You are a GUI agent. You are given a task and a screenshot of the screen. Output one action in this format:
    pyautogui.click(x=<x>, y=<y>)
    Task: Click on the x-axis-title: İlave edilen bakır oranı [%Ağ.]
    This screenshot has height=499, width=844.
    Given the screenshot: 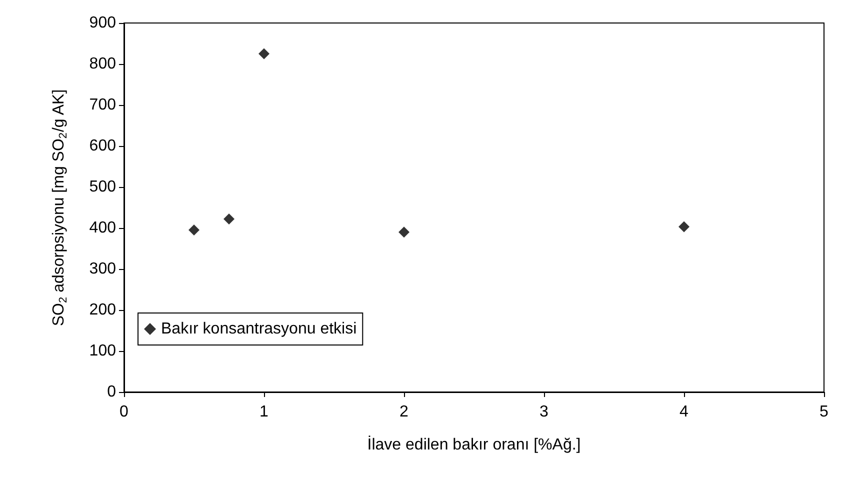 What is the action you would take?
    pyautogui.click(x=474, y=445)
    